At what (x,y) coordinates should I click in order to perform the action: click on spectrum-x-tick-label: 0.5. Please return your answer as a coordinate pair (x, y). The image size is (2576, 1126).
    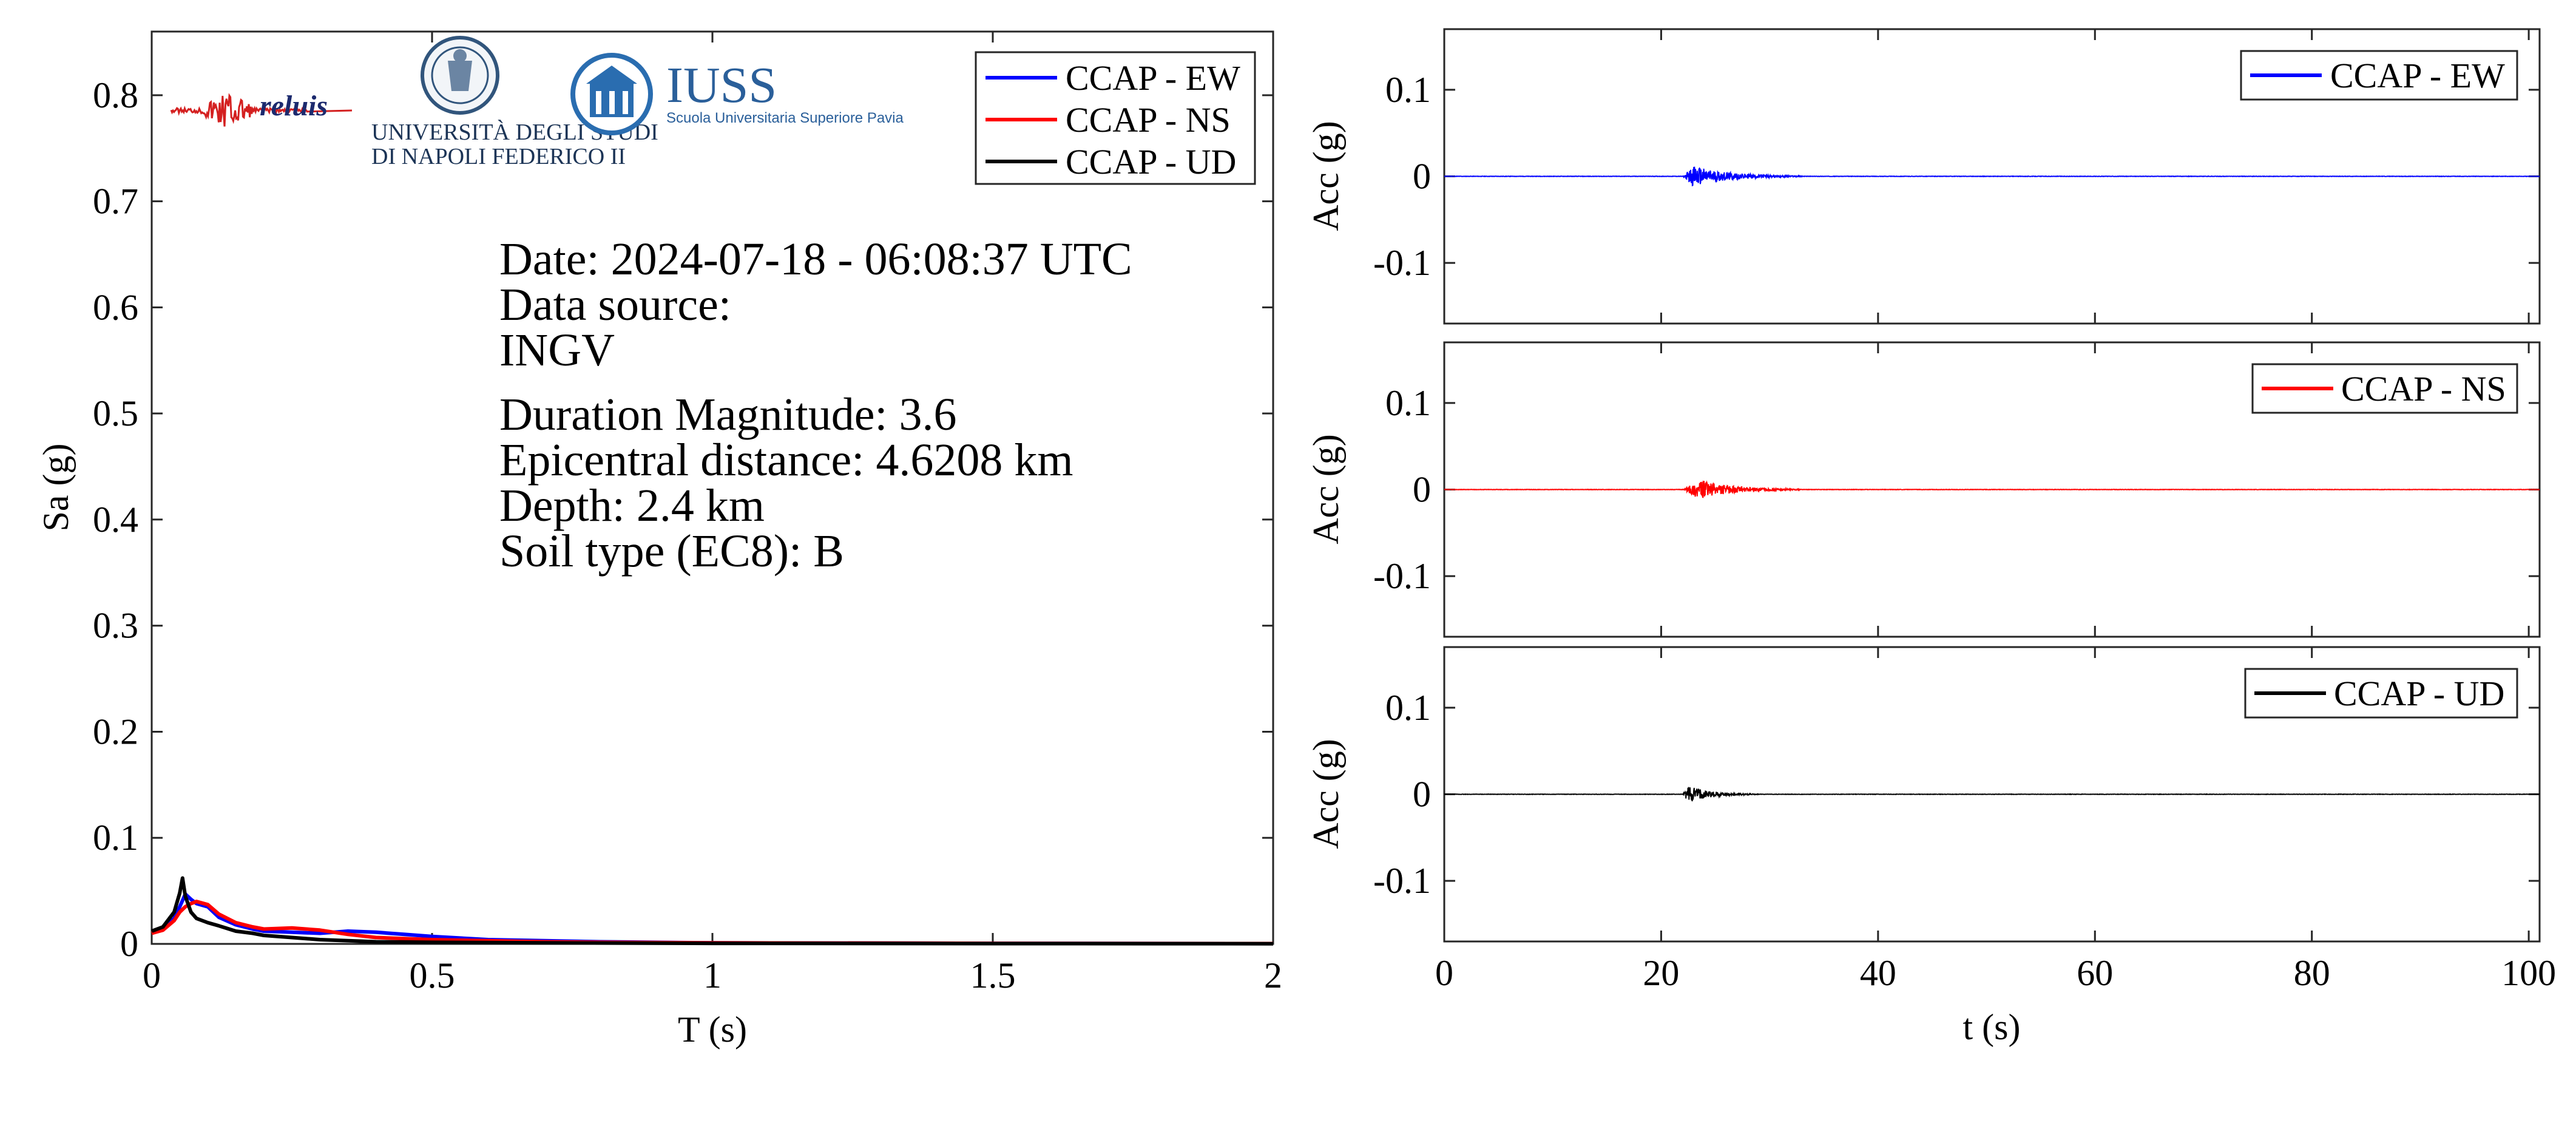
    Looking at the image, I should click on (432, 975).